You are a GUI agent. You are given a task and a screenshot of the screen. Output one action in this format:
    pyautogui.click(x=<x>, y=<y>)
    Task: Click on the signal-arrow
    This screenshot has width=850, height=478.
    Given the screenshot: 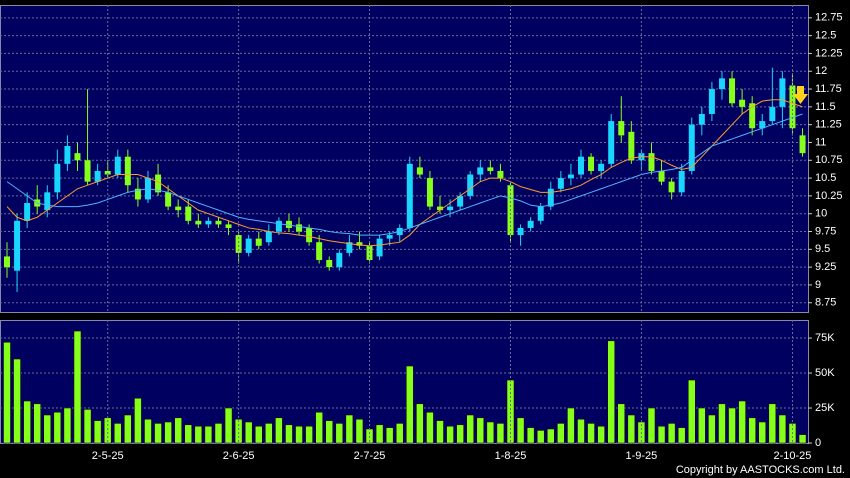 What is the action you would take?
    pyautogui.click(x=800, y=95)
    